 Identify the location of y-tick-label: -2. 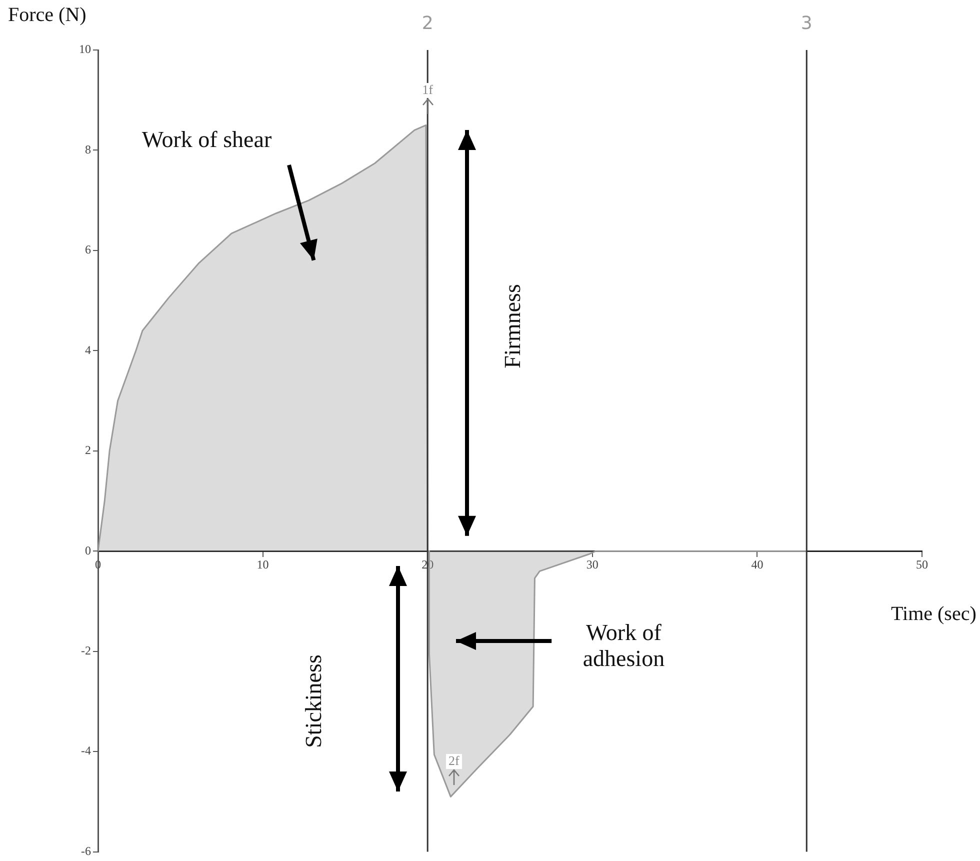
(86, 651).